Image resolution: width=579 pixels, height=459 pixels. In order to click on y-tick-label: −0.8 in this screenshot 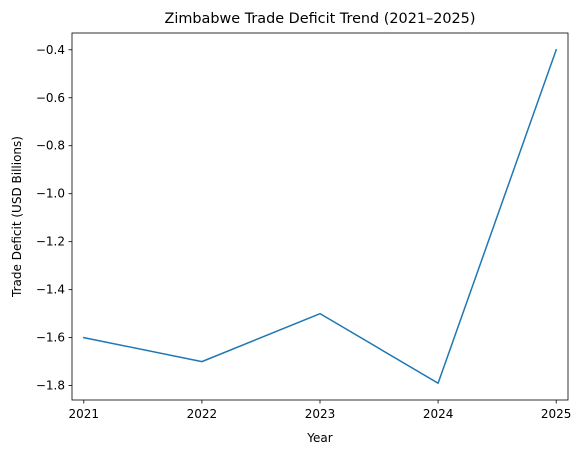, I will do `click(50, 146)`.